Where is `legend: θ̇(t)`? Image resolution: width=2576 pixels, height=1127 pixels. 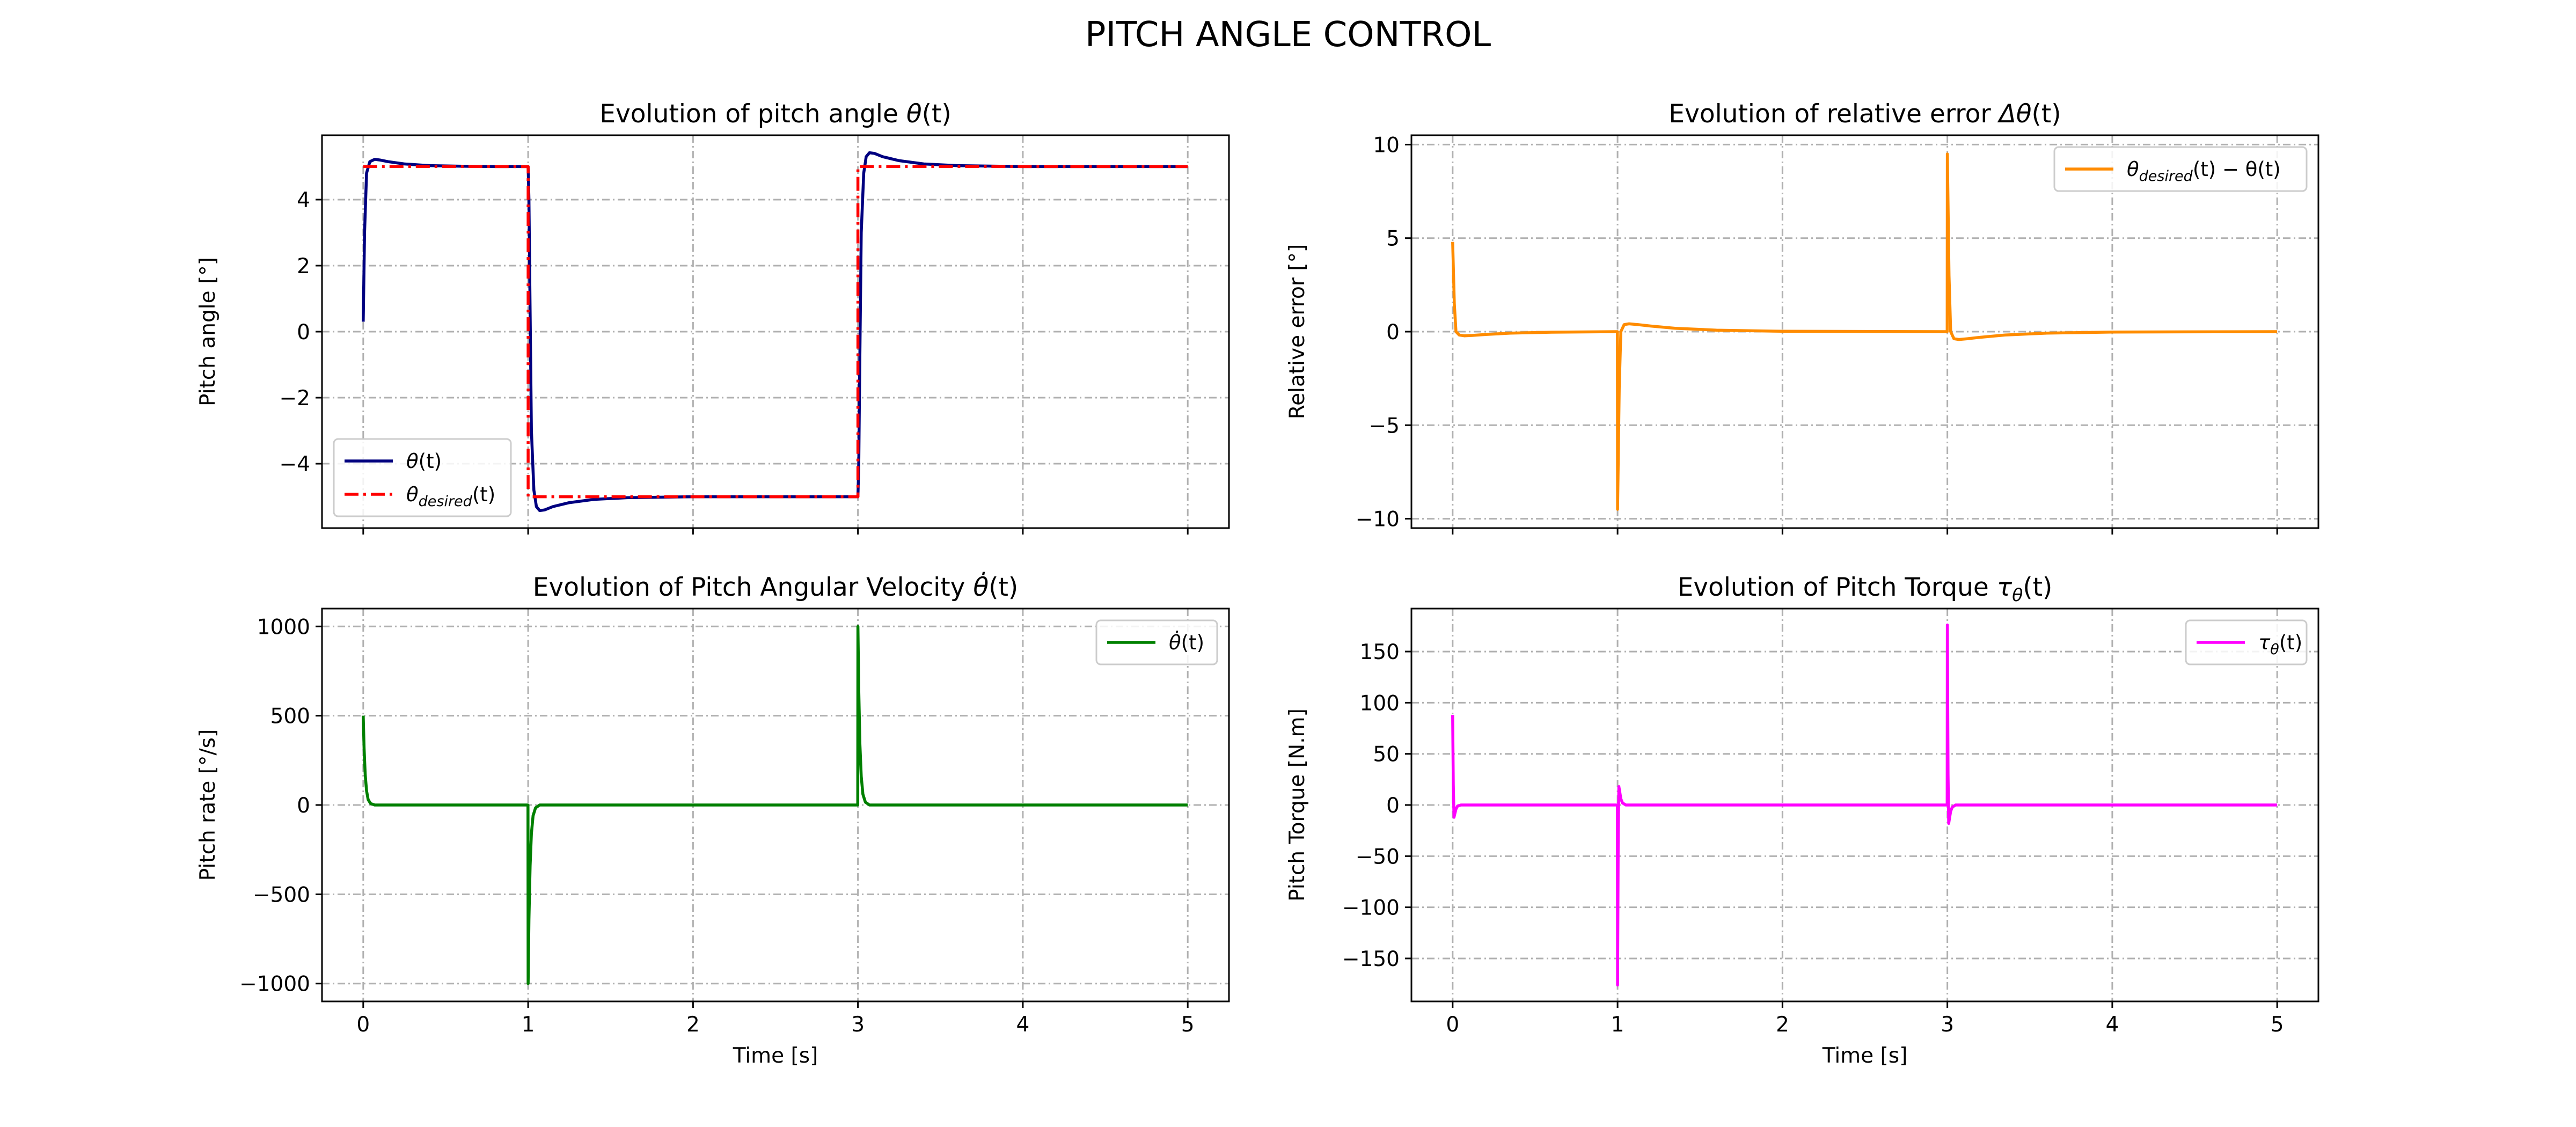 legend: θ̇(t) is located at coordinates (1156, 642).